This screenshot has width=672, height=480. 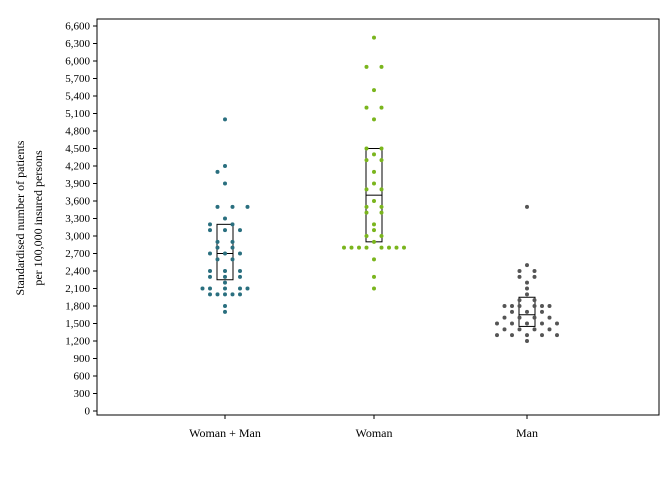 What do you see at coordinates (77, 62) in the screenshot?
I see `y-tick-label: 6,000` at bounding box center [77, 62].